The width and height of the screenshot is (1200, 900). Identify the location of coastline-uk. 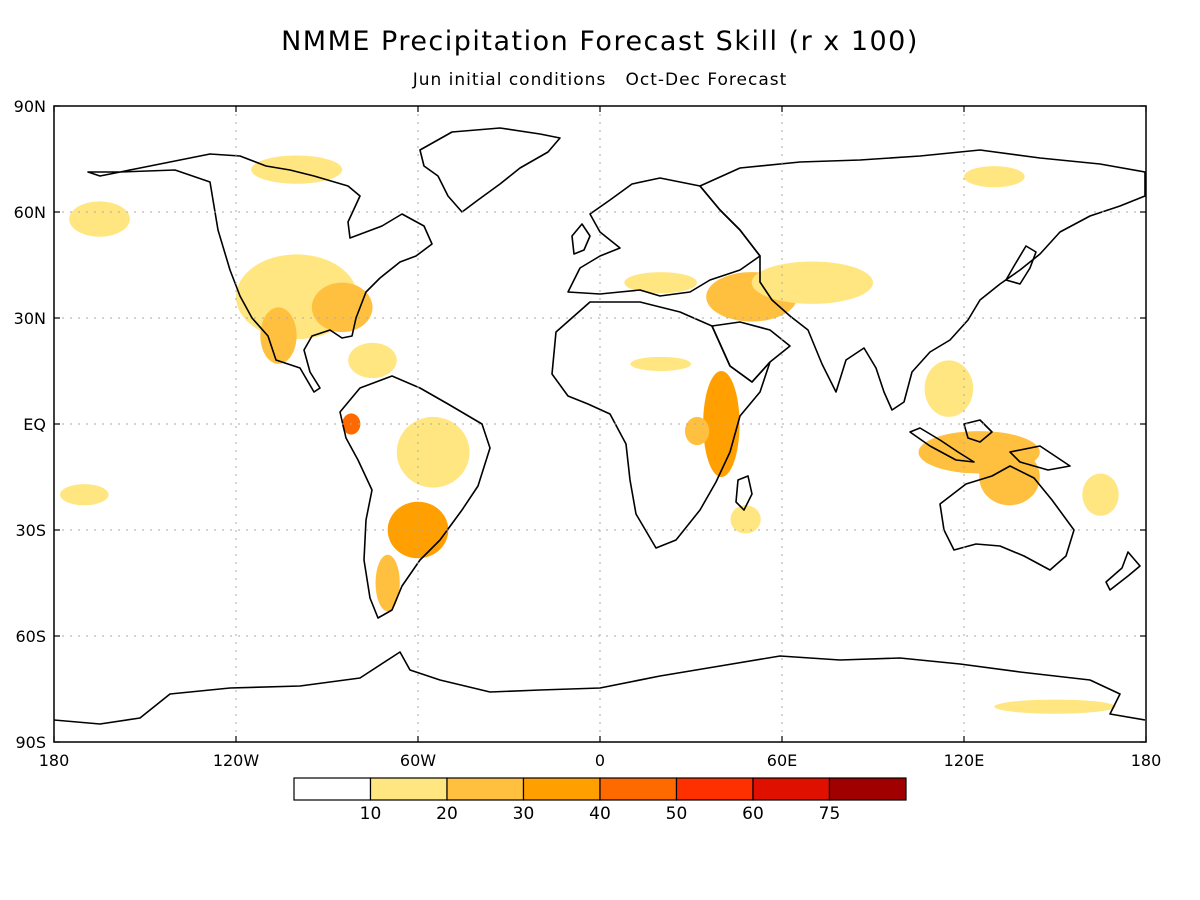
(581, 239).